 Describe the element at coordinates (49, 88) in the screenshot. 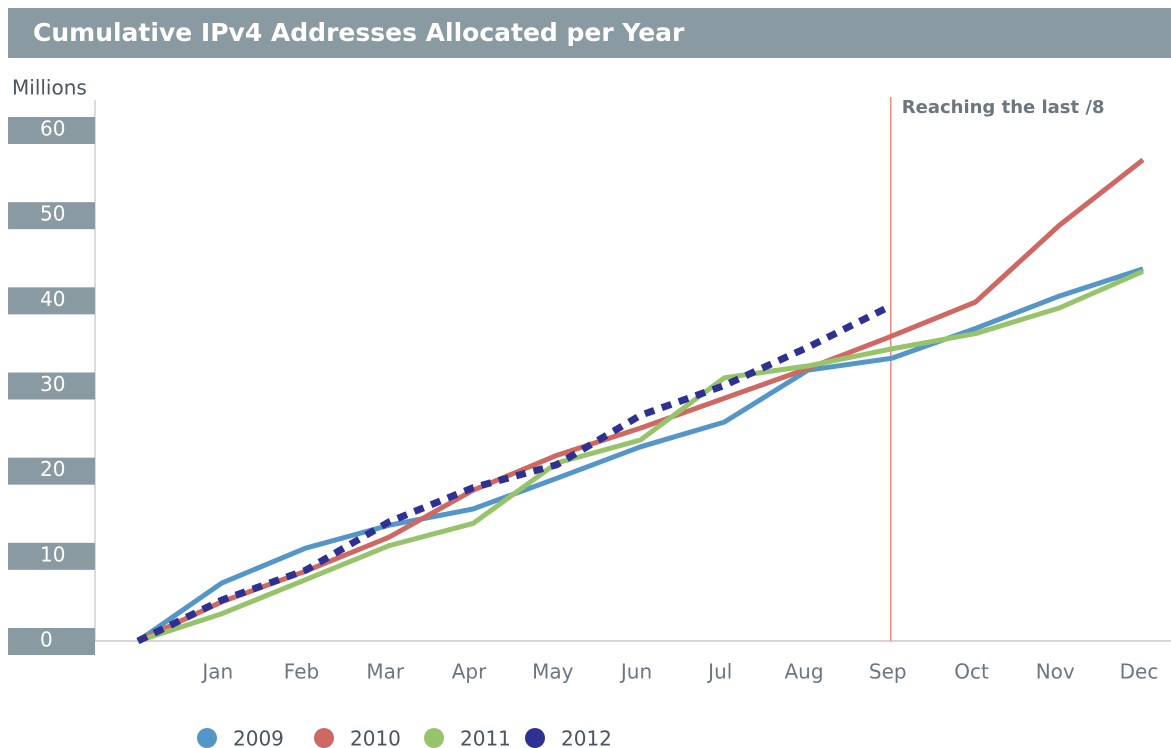

I see `y-axis-label: Millions` at that location.